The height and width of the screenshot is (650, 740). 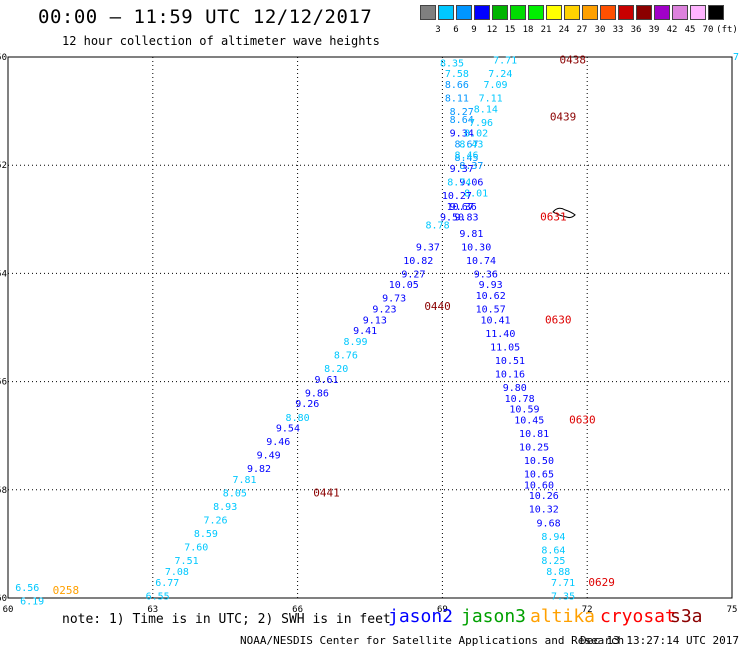 What do you see at coordinates (452, 218) in the screenshot?
I see `wave-height-value: 9.50` at bounding box center [452, 218].